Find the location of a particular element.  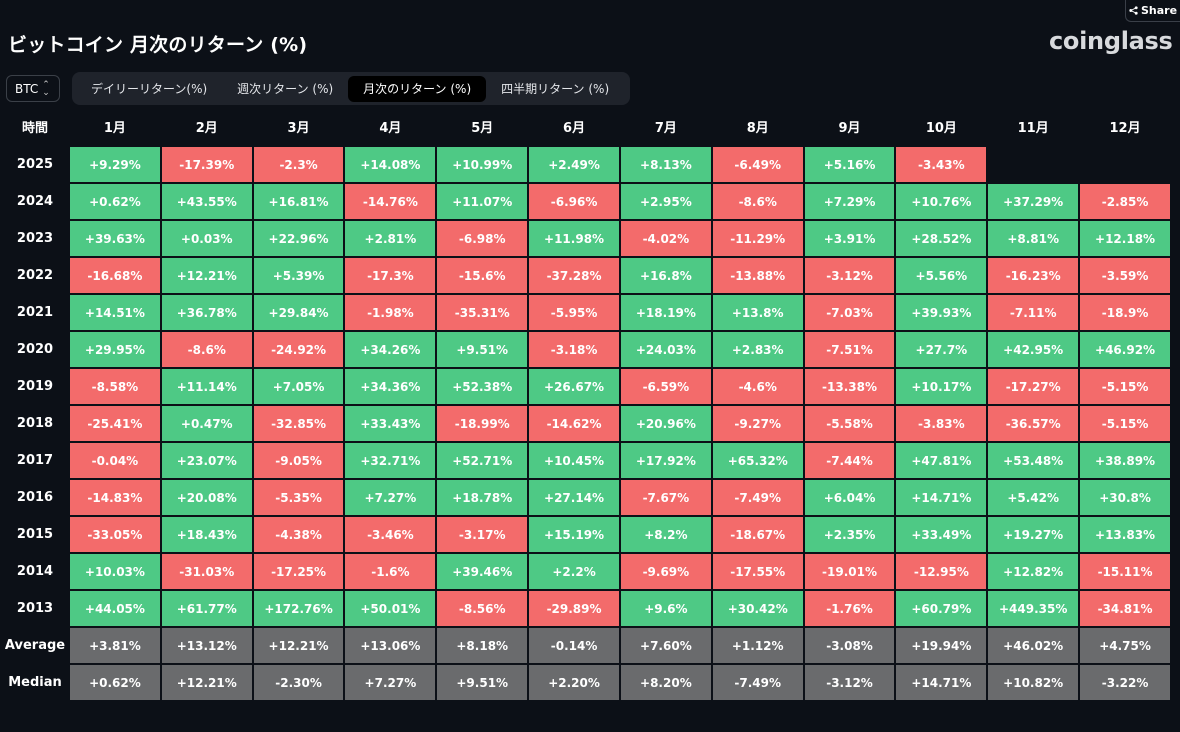

return-cell: +15.19% is located at coordinates (574, 534).